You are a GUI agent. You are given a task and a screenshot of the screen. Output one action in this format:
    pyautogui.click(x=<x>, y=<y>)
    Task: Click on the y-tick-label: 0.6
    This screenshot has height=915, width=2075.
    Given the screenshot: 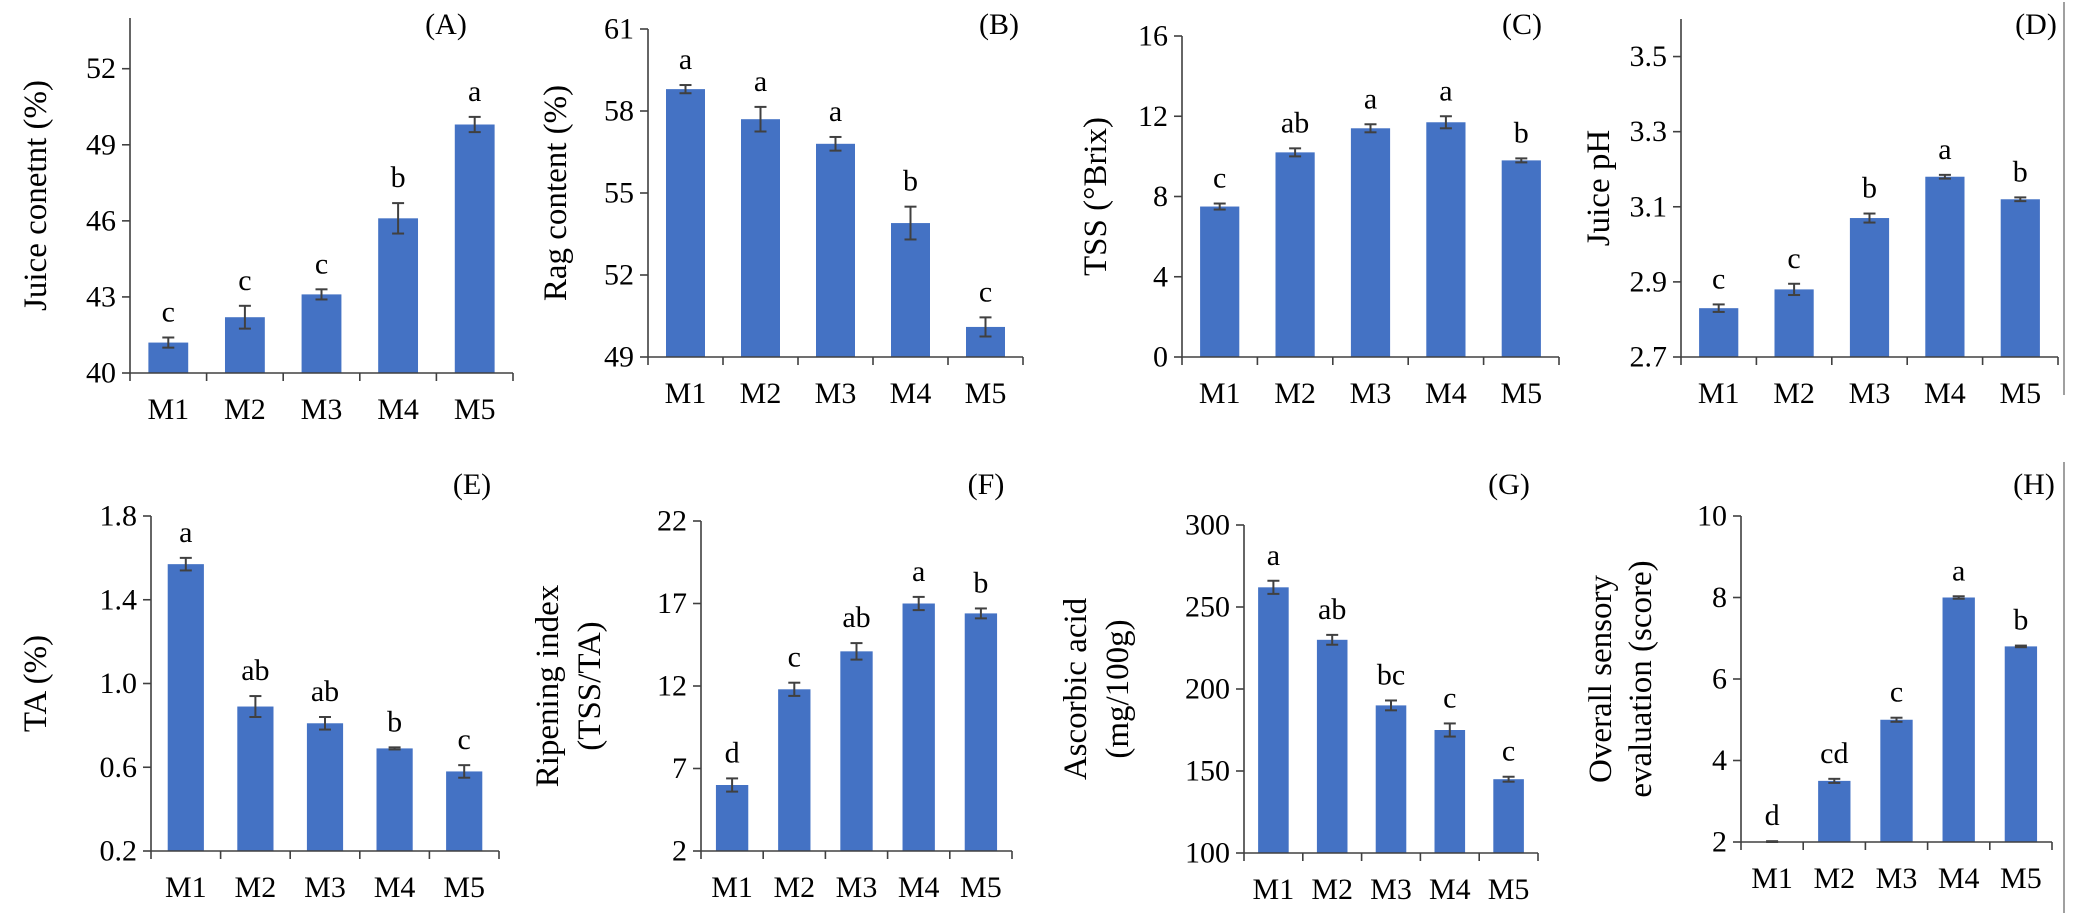 What is the action you would take?
    pyautogui.click(x=119, y=767)
    